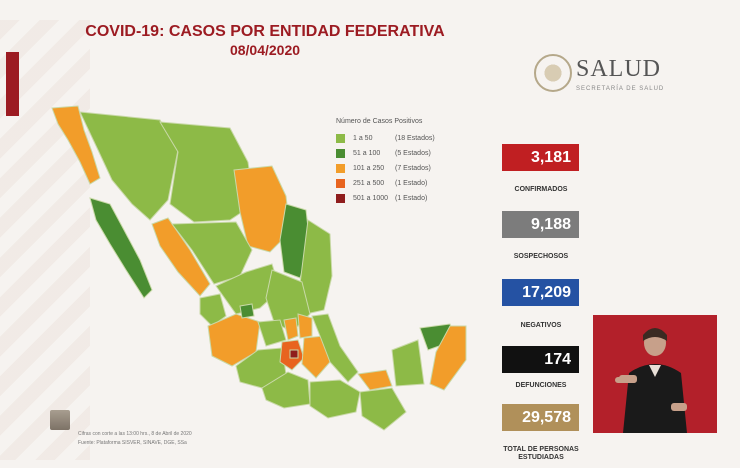 Image resolution: width=740 pixels, height=468 pixels. What do you see at coordinates (540, 359) in the screenshot?
I see `stat-defunciones-value: 174` at bounding box center [540, 359].